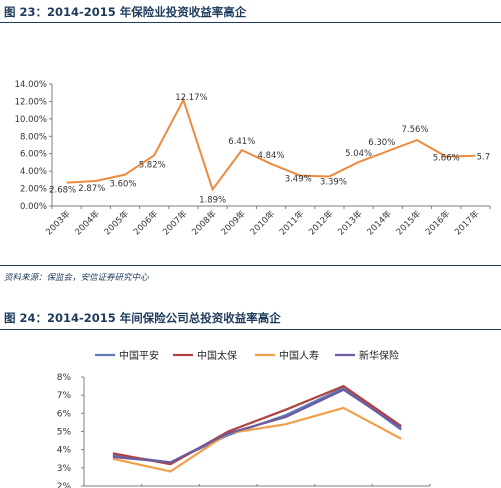 This screenshot has width=501, height=488. Describe the element at coordinates (64, 433) in the screenshot. I see `y-tick-label: 5%` at that location.